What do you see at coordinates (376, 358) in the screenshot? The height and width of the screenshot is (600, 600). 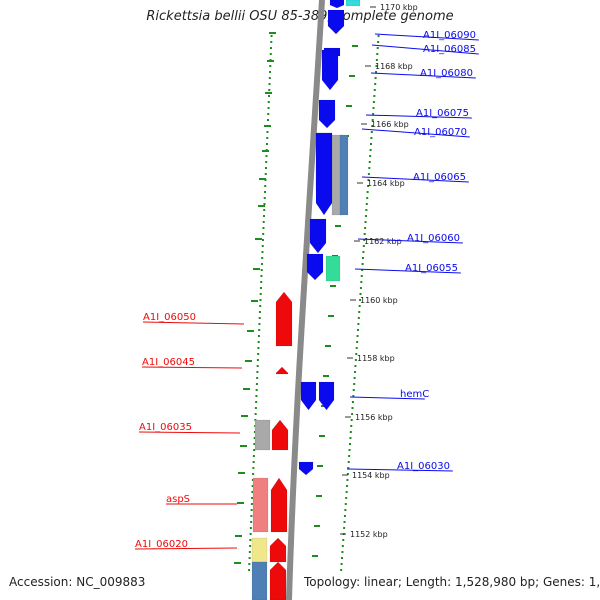 I see `scale-tick-label: 1158 kbp` at bounding box center [376, 358].